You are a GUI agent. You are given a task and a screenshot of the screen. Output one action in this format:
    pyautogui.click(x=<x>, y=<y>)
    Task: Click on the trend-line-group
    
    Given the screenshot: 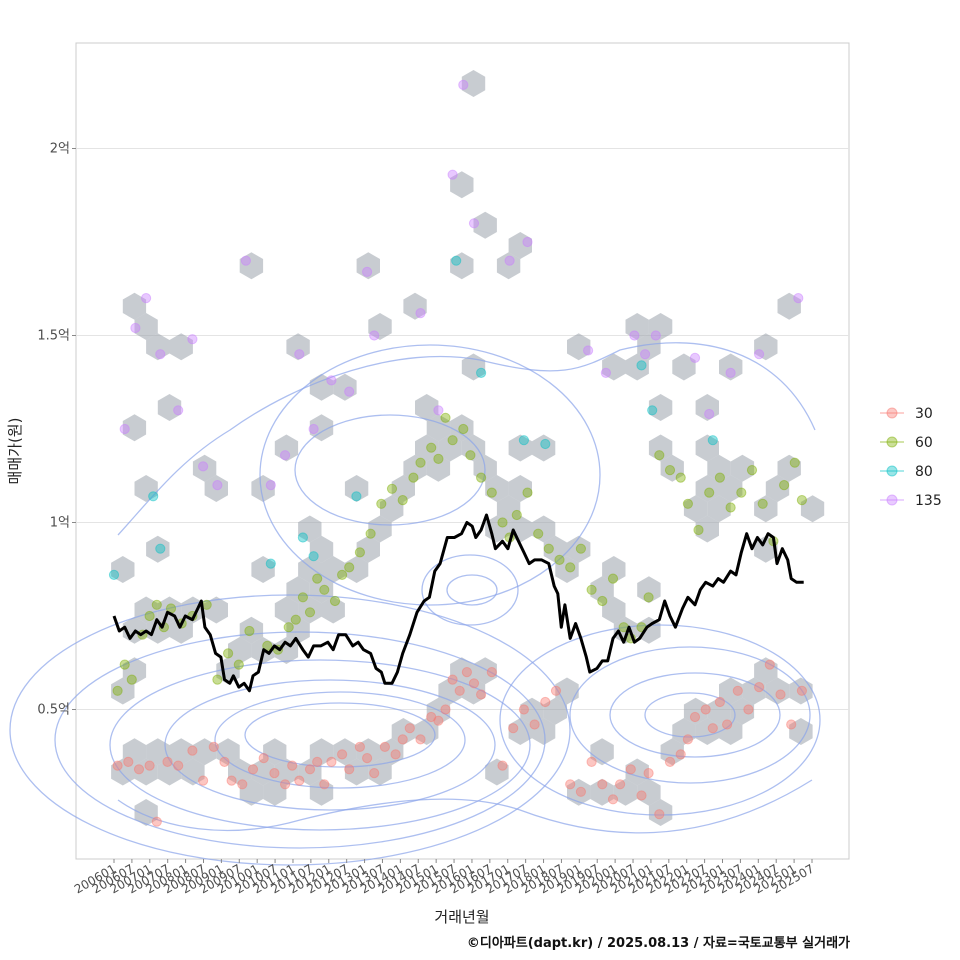 What is the action you would take?
    pyautogui.click(x=458, y=603)
    